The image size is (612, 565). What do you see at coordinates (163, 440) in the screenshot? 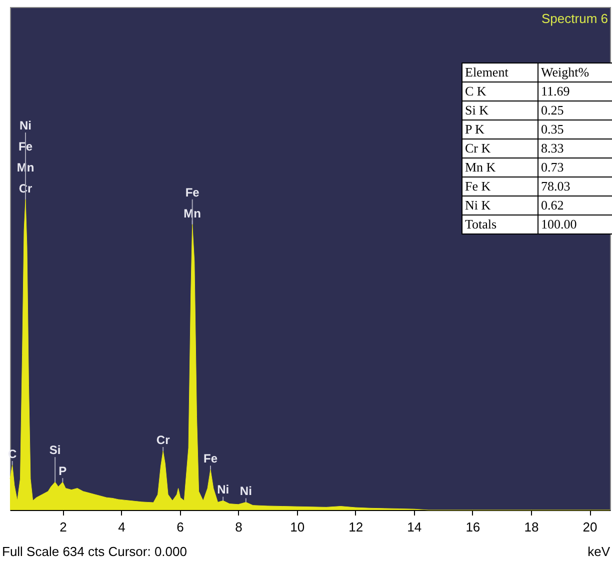
I see `annotation: Cr` at bounding box center [163, 440].